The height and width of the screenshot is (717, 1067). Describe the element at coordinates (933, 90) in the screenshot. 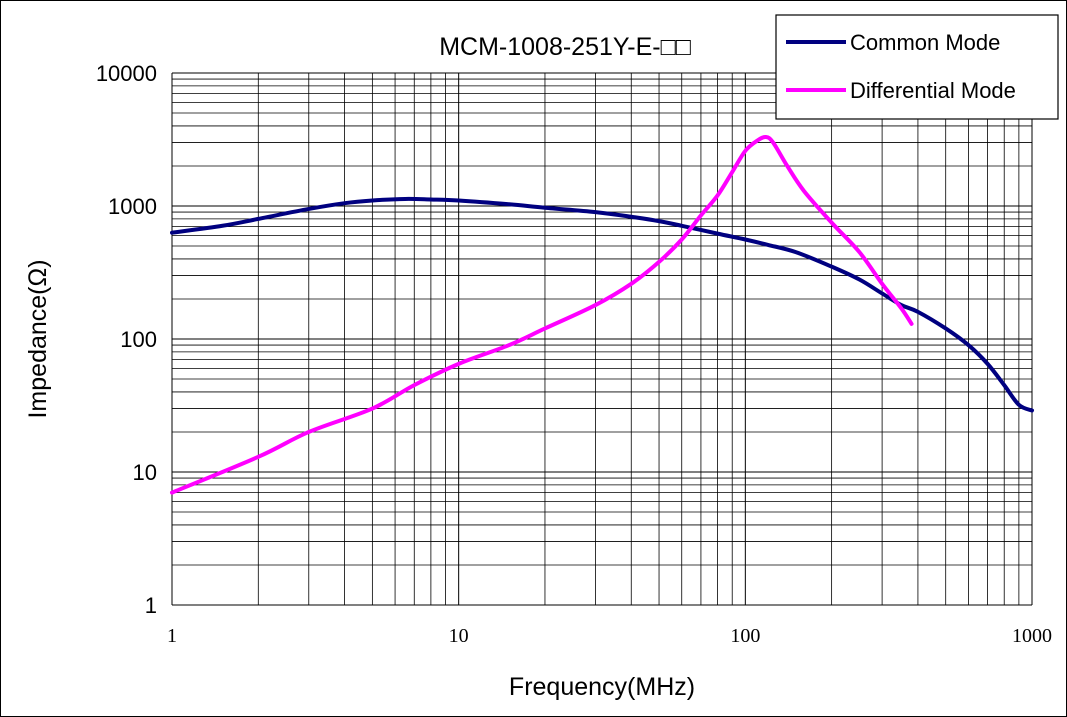

I see `legend-label-differential-mode: Differential Mode` at that location.